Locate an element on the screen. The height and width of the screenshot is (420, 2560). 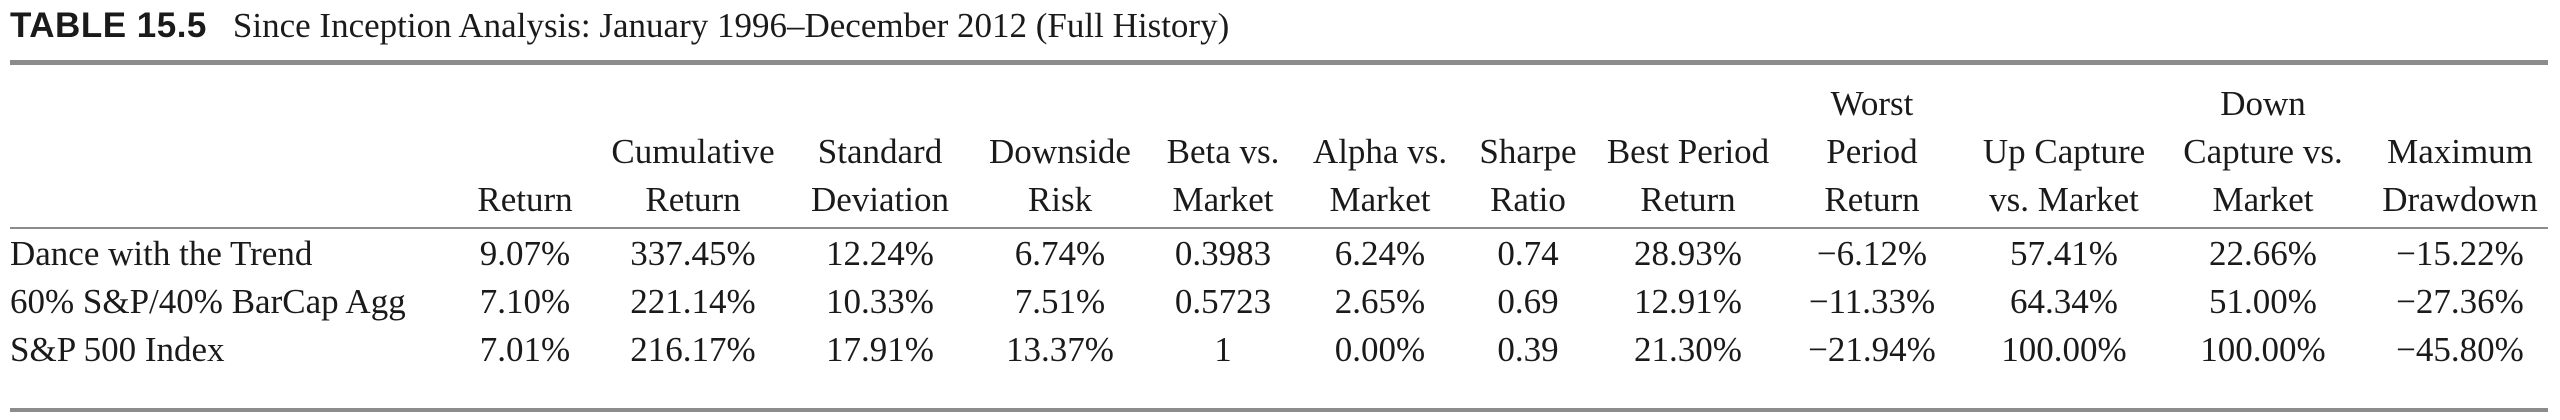
column-header: Return is located at coordinates (525, 200).